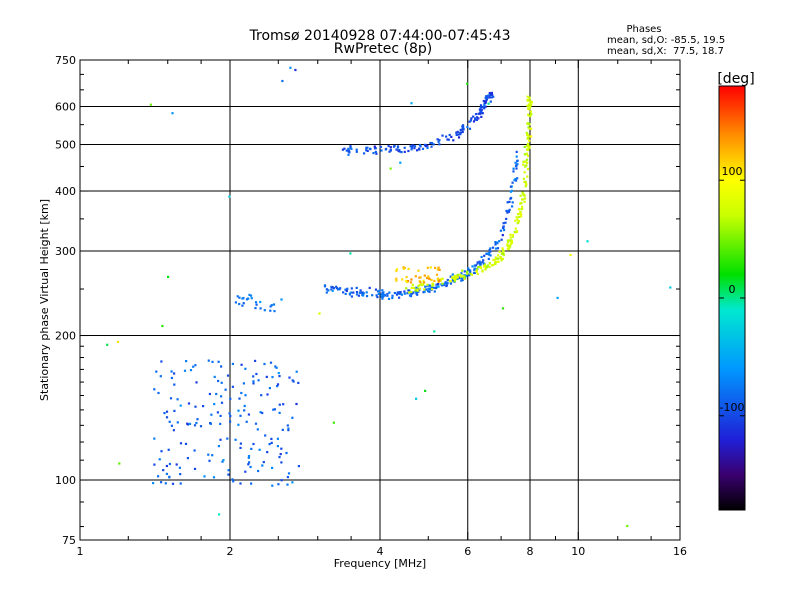 This screenshot has width=800, height=600. I want to click on y-axis-label: Stationary phase Virtual Height [km], so click(44, 300).